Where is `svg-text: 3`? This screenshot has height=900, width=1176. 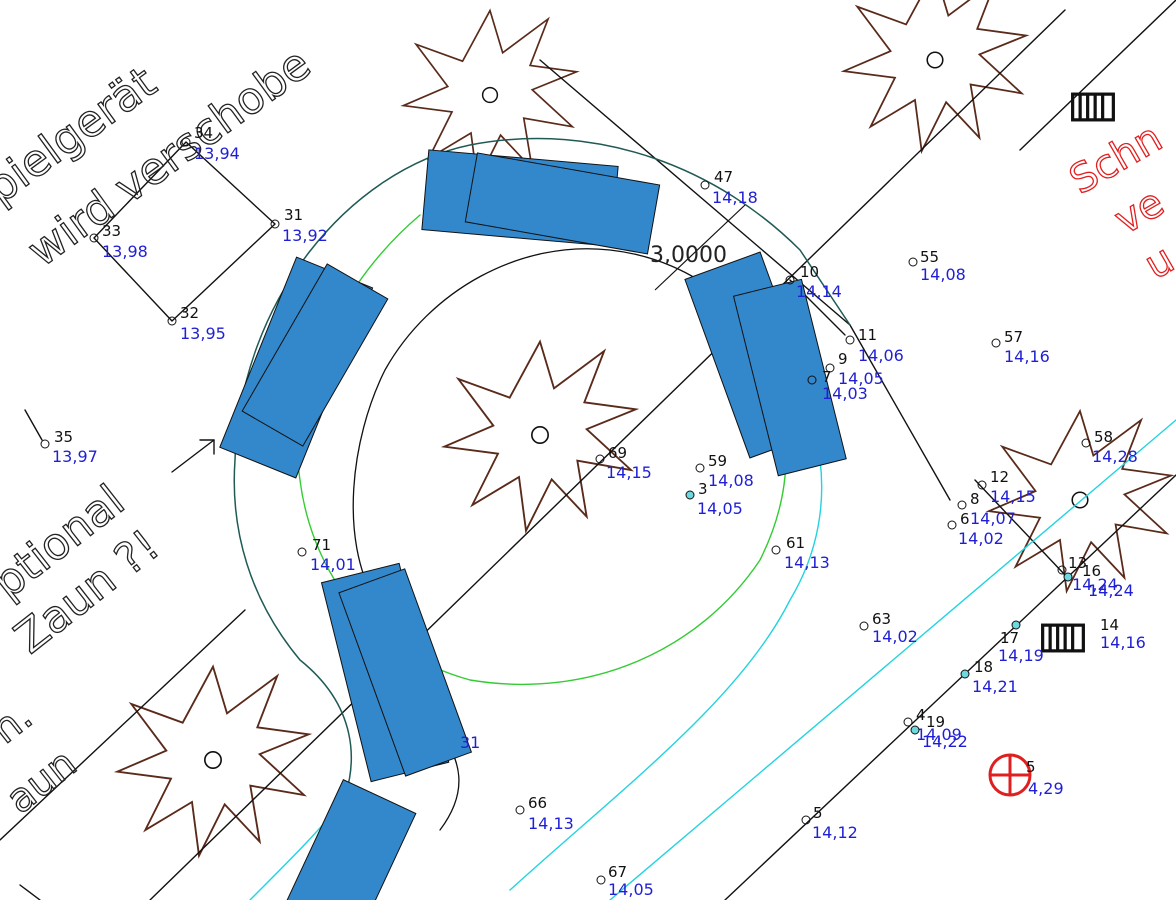 svg-text: 3 is located at coordinates (703, 489).